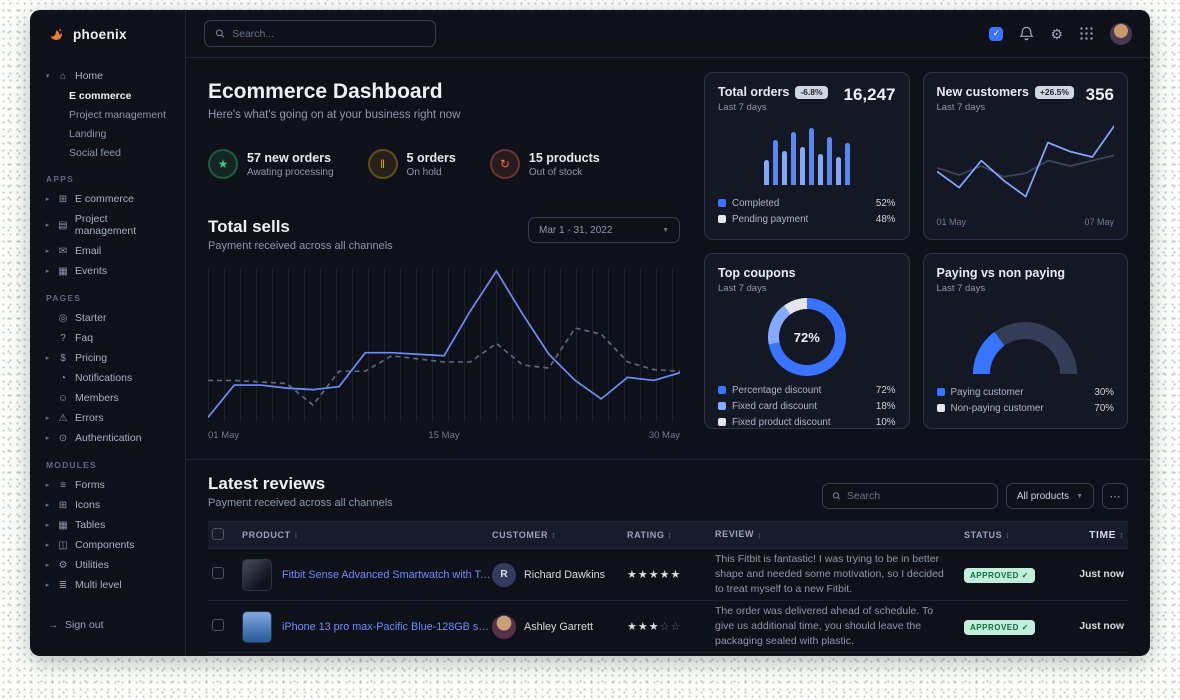  Describe the element at coordinates (95, 152) in the screenshot. I see `sidebar-item-social-feed: Social feed` at that location.